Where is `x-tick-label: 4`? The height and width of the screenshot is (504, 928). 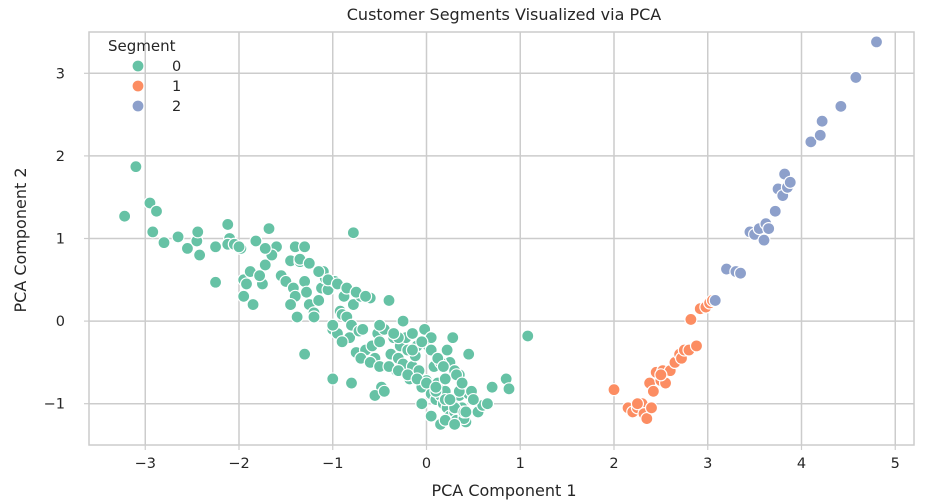 x-tick-label: 4 is located at coordinates (801, 464).